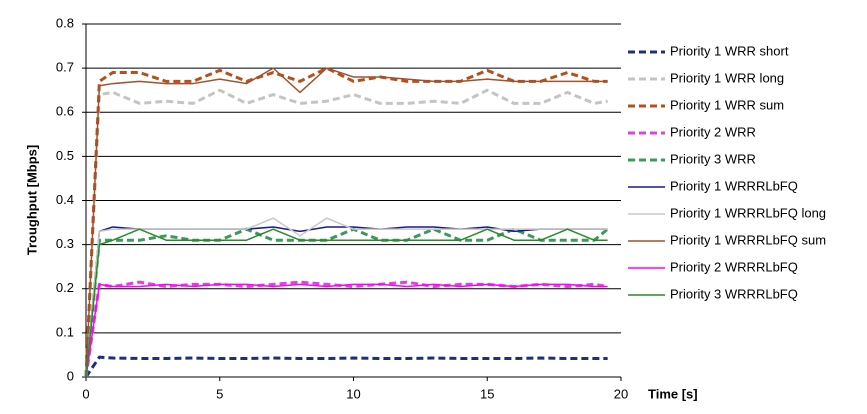 This screenshot has height=414, width=867. What do you see at coordinates (487, 393) in the screenshot?
I see `x-tick-label: 15` at bounding box center [487, 393].